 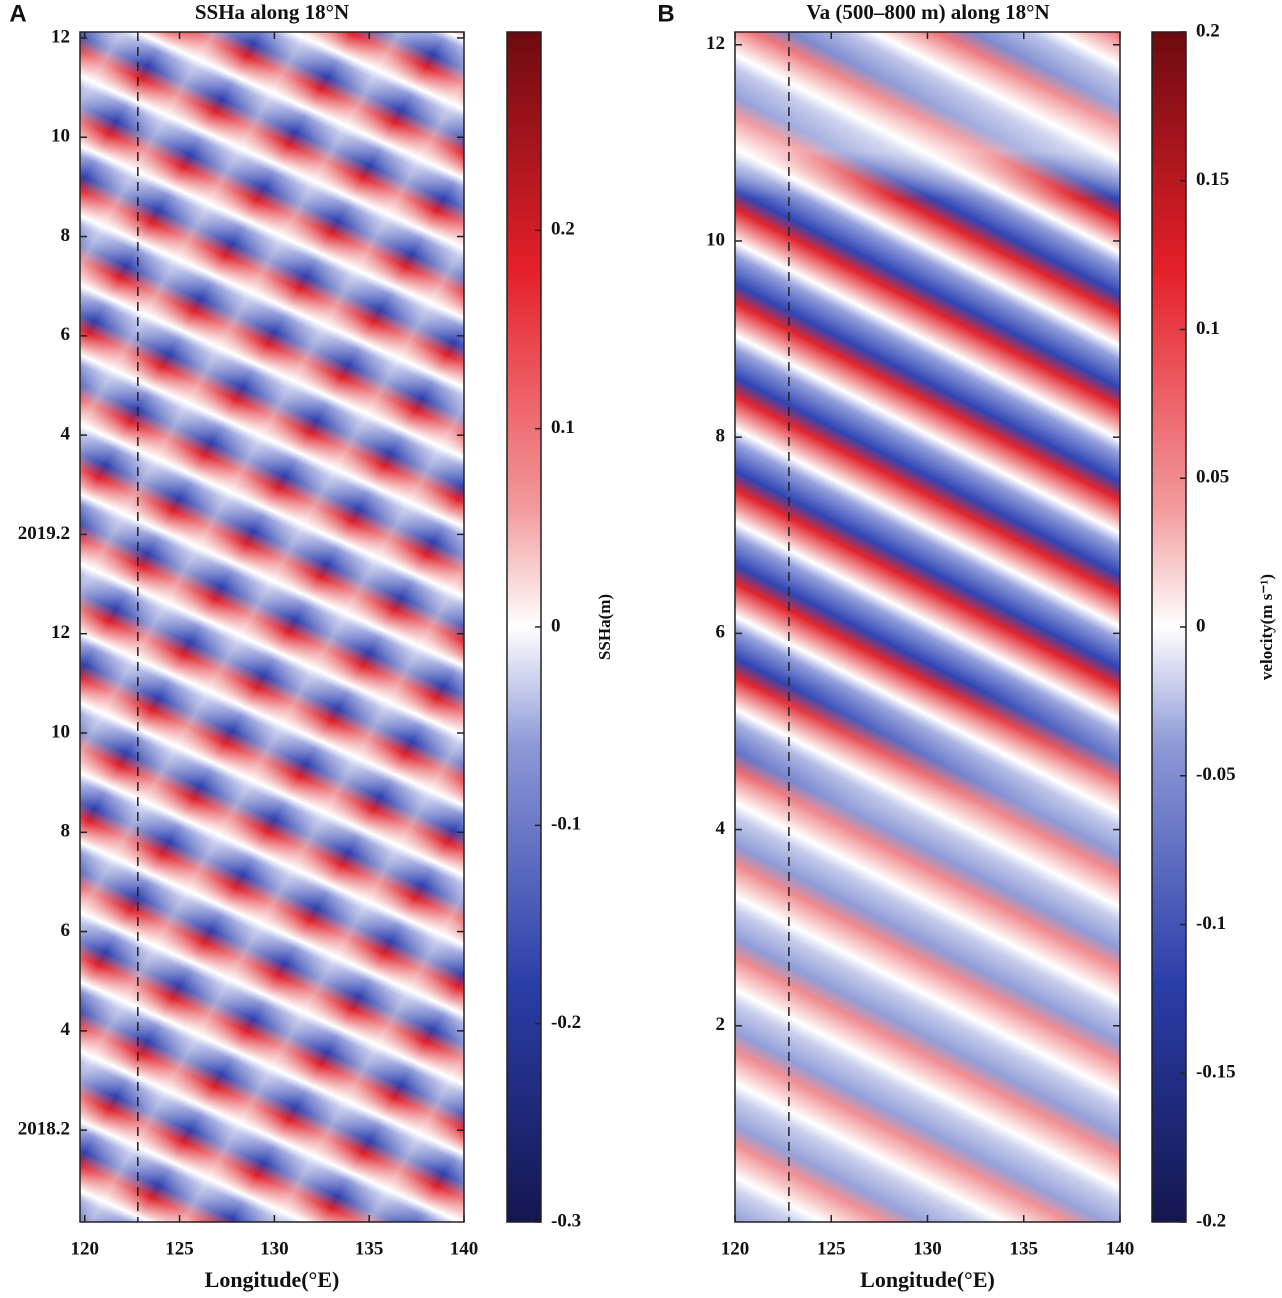 I want to click on colorbar-tick-label: 0.15, so click(x=1212, y=179).